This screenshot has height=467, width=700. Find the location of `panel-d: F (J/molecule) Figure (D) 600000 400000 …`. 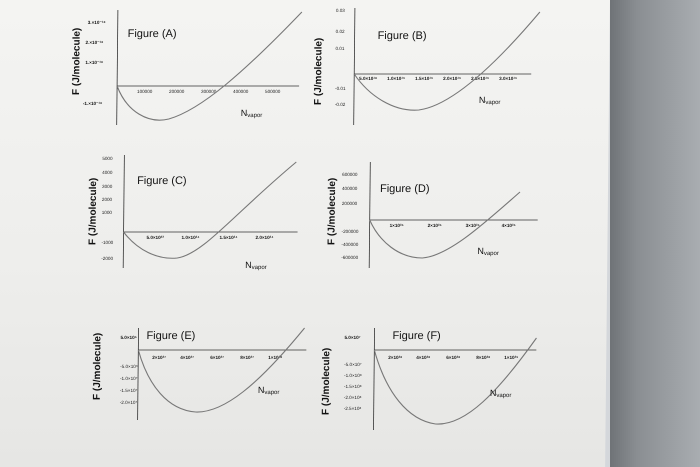

panel-d: F (J/molecule) Figure (D) 600000 400000 … is located at coordinates (432, 215).